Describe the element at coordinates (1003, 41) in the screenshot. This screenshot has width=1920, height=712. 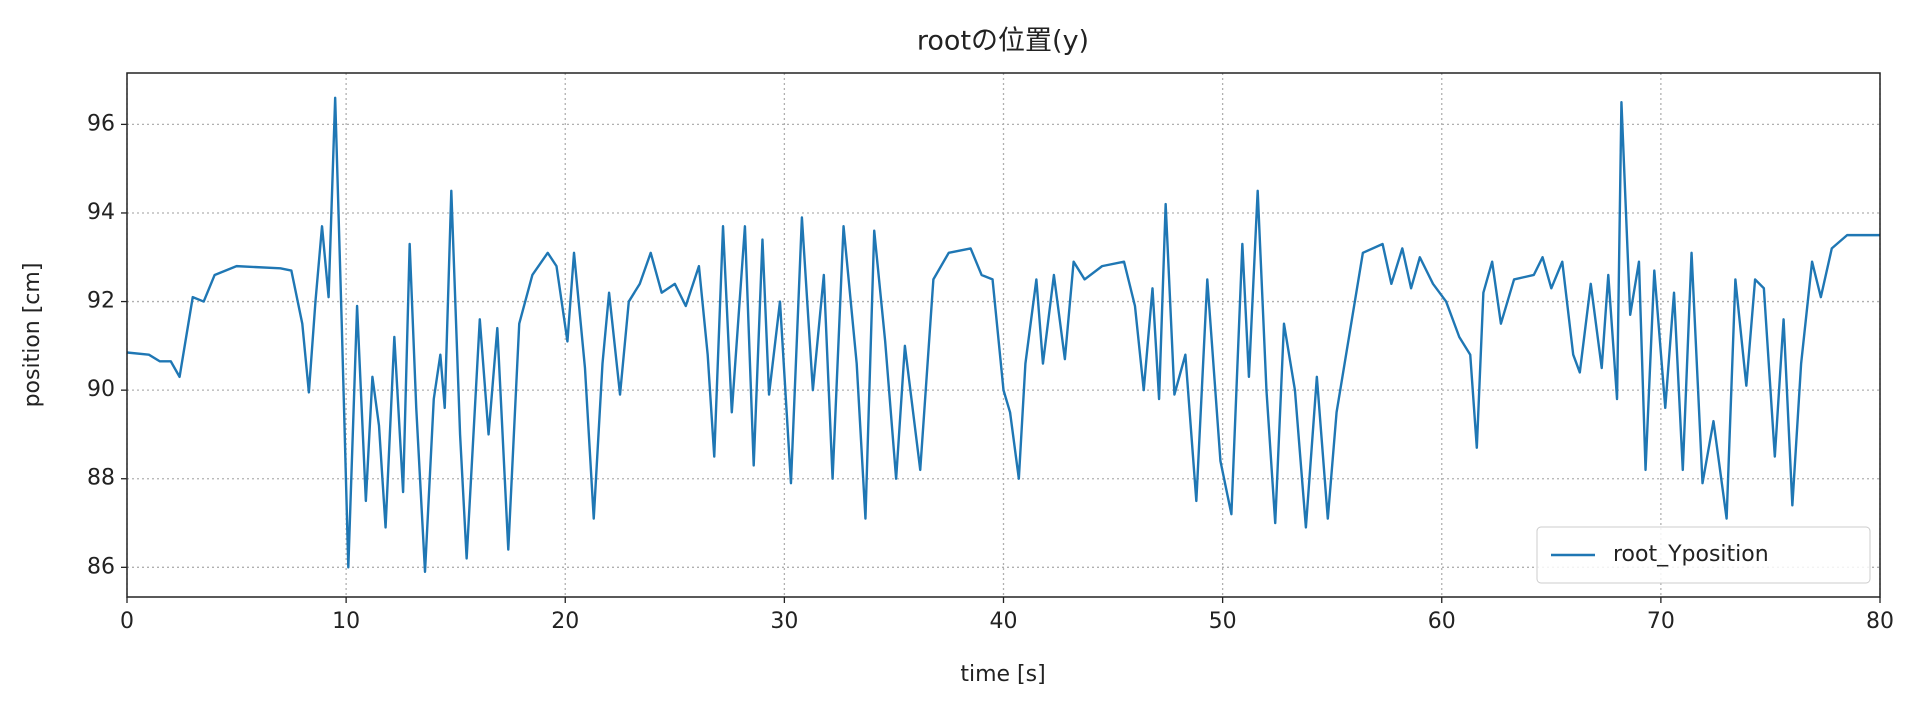
I see `chart-title: rootの位置(y)` at that location.